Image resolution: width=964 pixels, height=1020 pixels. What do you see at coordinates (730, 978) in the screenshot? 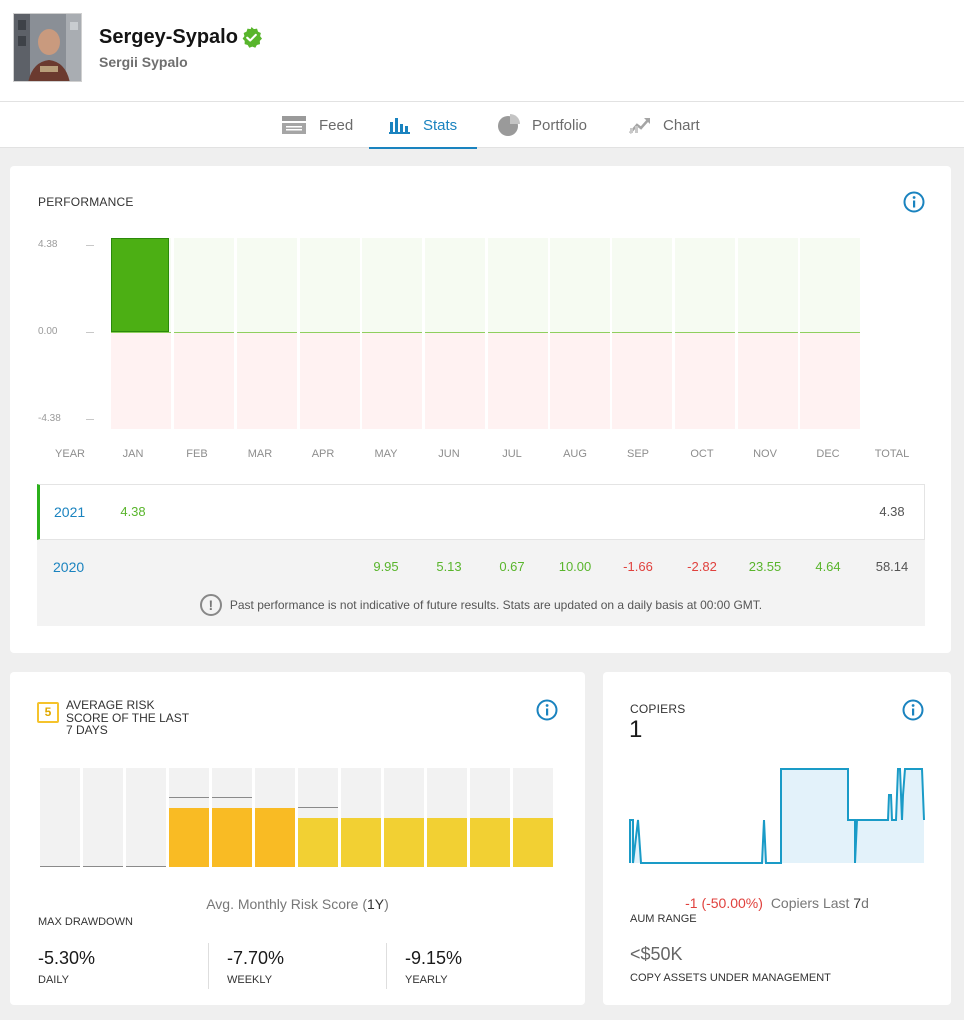
I see `aum-caption: COPY ASSETS UNDER MANAGEMENT` at bounding box center [730, 978].